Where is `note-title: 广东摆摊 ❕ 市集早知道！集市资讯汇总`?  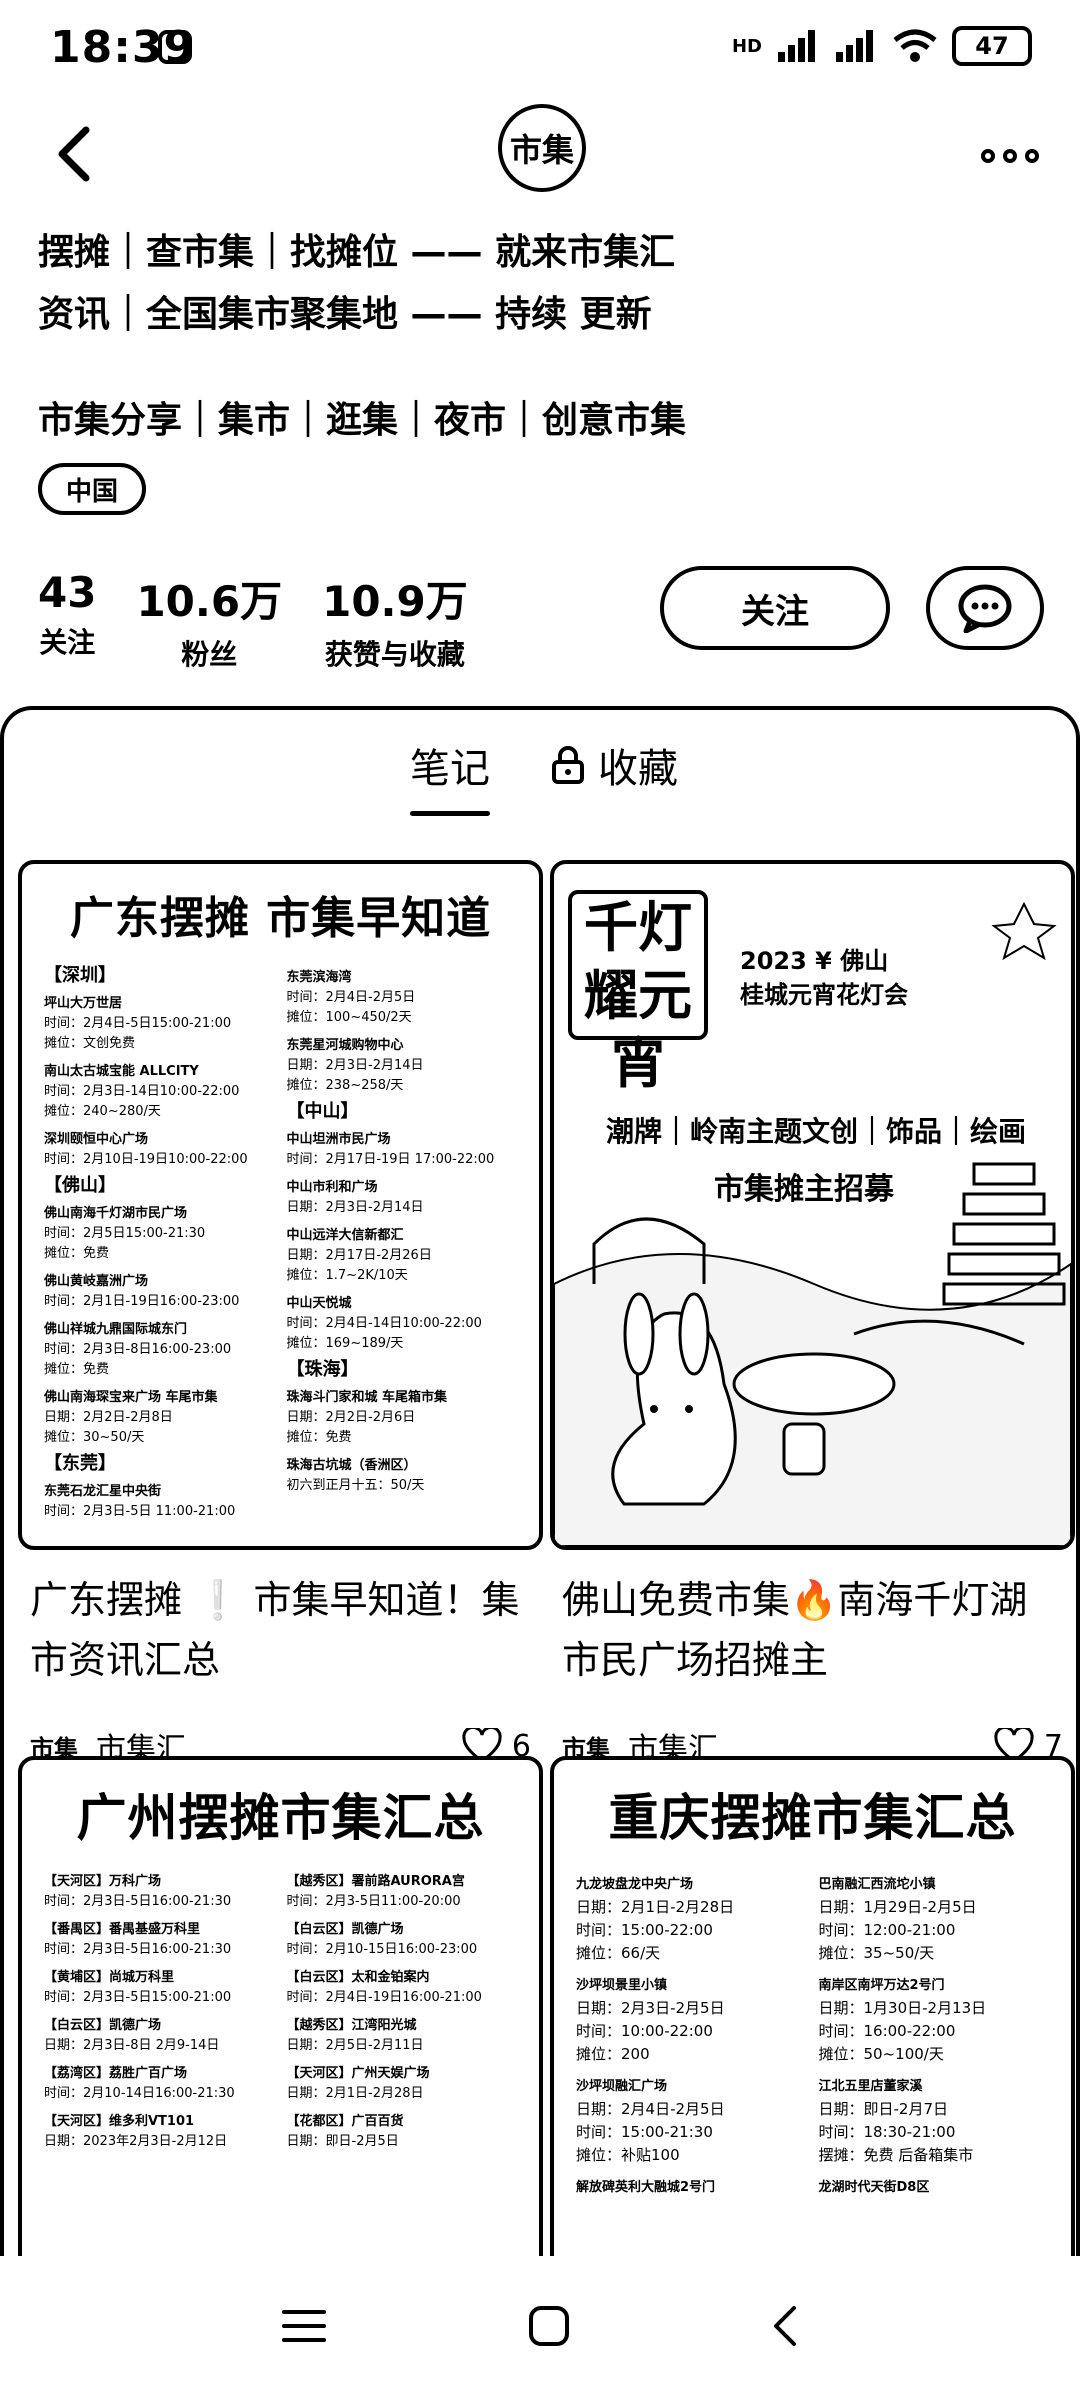 note-title: 广东摆摊 ❕ 市集早知道！集市资讯汇总 is located at coordinates (275, 1630).